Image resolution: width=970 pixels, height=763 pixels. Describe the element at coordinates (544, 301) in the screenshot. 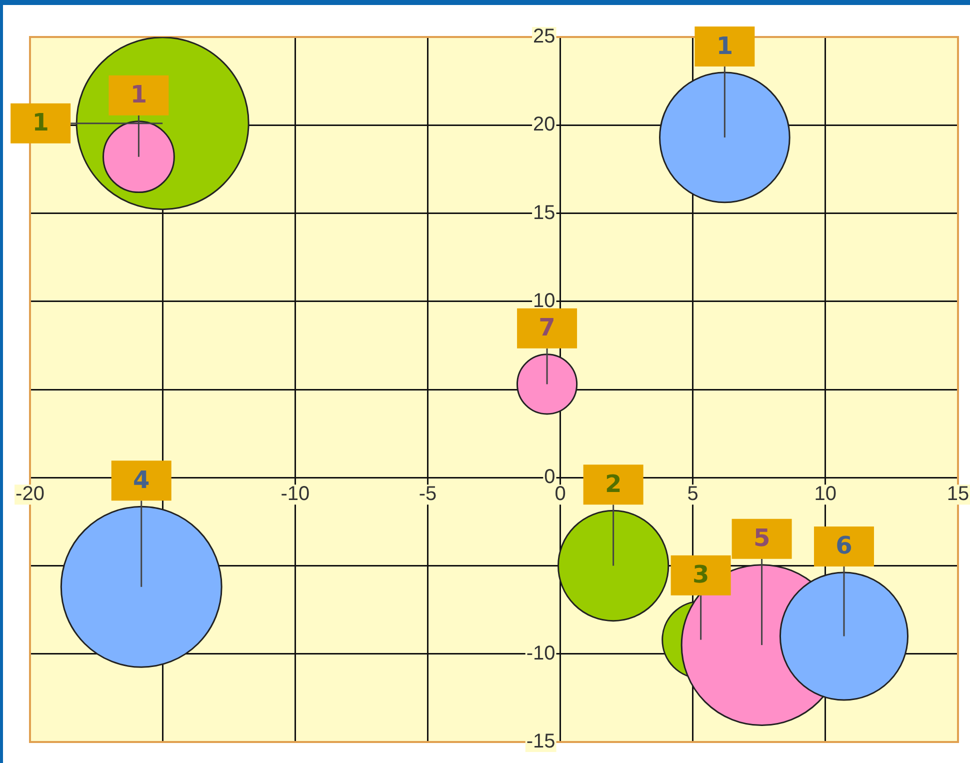

I see `y-tick-label: 10` at that location.